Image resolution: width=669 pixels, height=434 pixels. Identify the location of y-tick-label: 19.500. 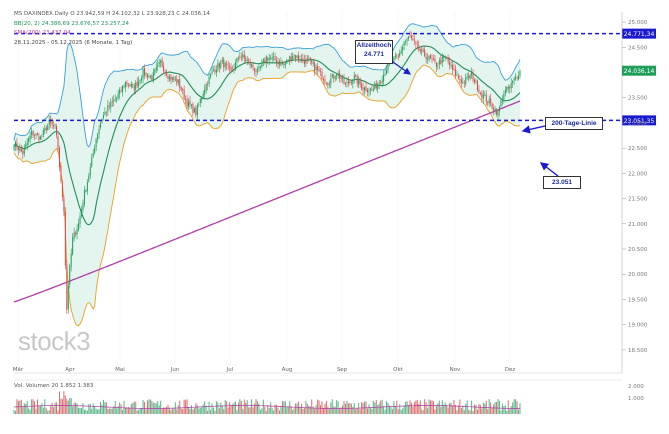
(638, 300).